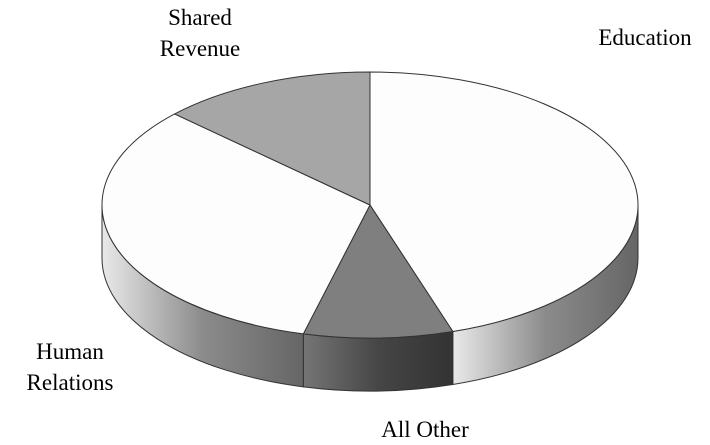 This screenshot has height=445, width=710. I want to click on slice-side-shade, so click(378, 361).